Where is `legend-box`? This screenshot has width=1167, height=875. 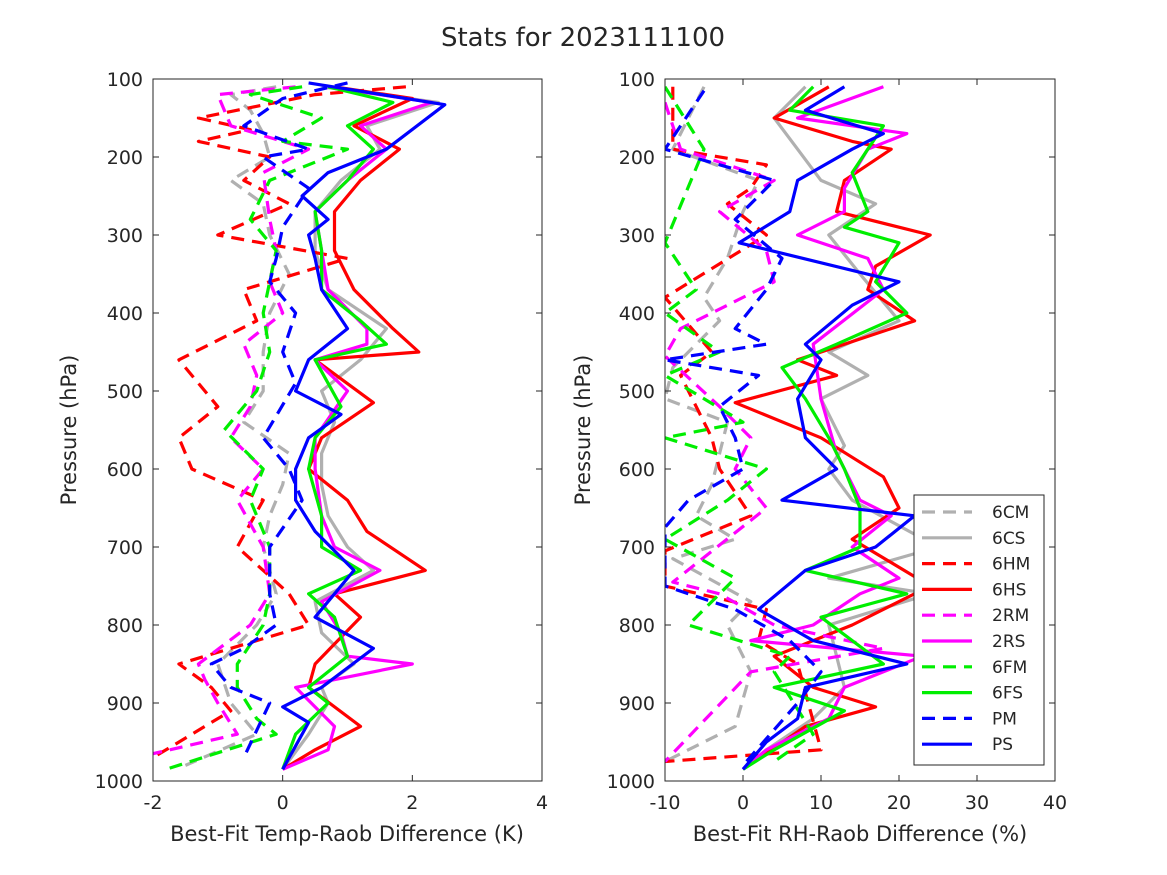
legend-box is located at coordinates (979, 630).